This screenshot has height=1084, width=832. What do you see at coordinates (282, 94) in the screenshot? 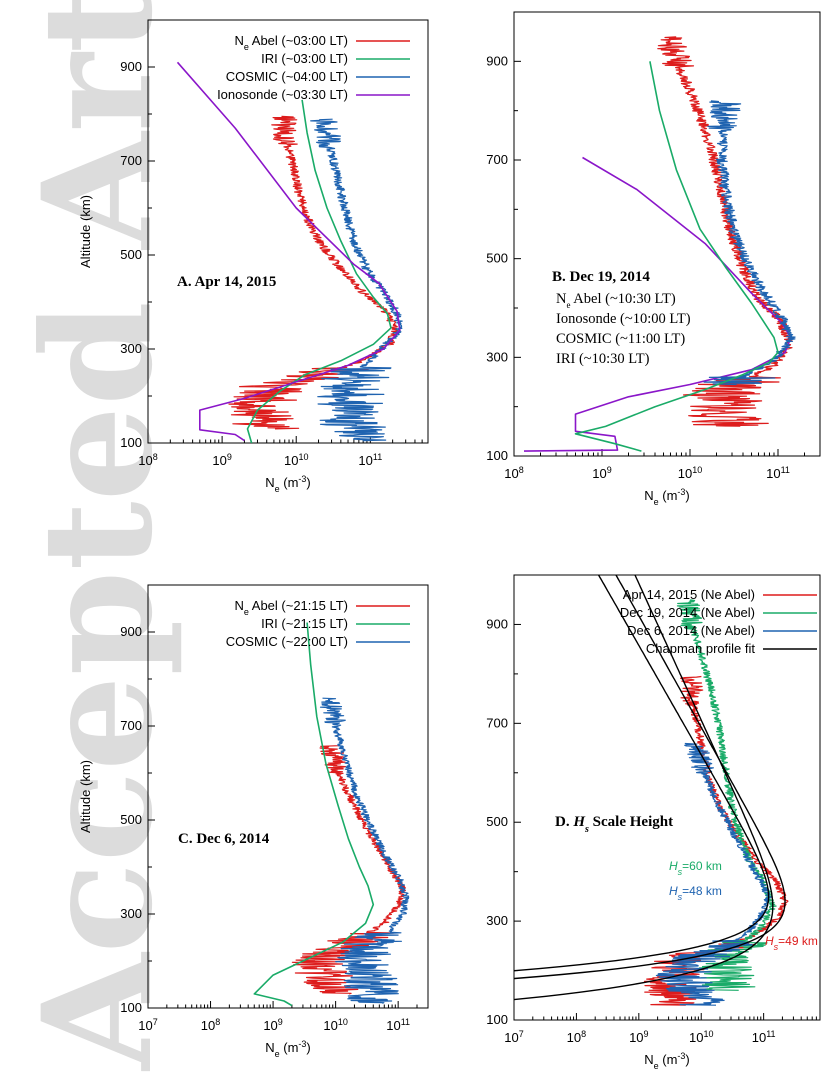
I see `legend-label: Ionosonde (~03:30 LT)` at bounding box center [282, 94].